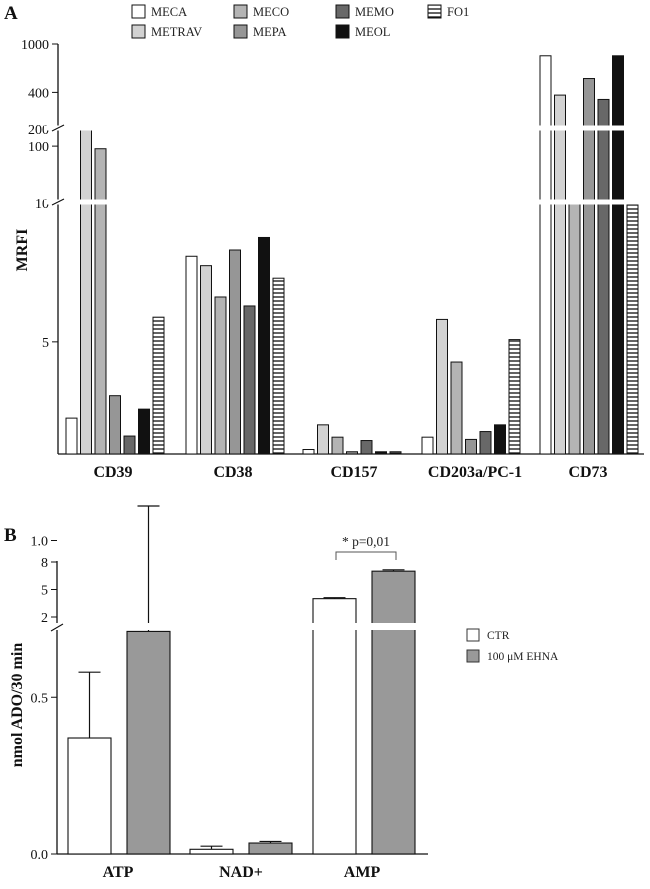 The width and height of the screenshot is (650, 889). What do you see at coordinates (44, 591) in the screenshot?
I see `y-tick-label-b-5: 5` at bounding box center [44, 591].